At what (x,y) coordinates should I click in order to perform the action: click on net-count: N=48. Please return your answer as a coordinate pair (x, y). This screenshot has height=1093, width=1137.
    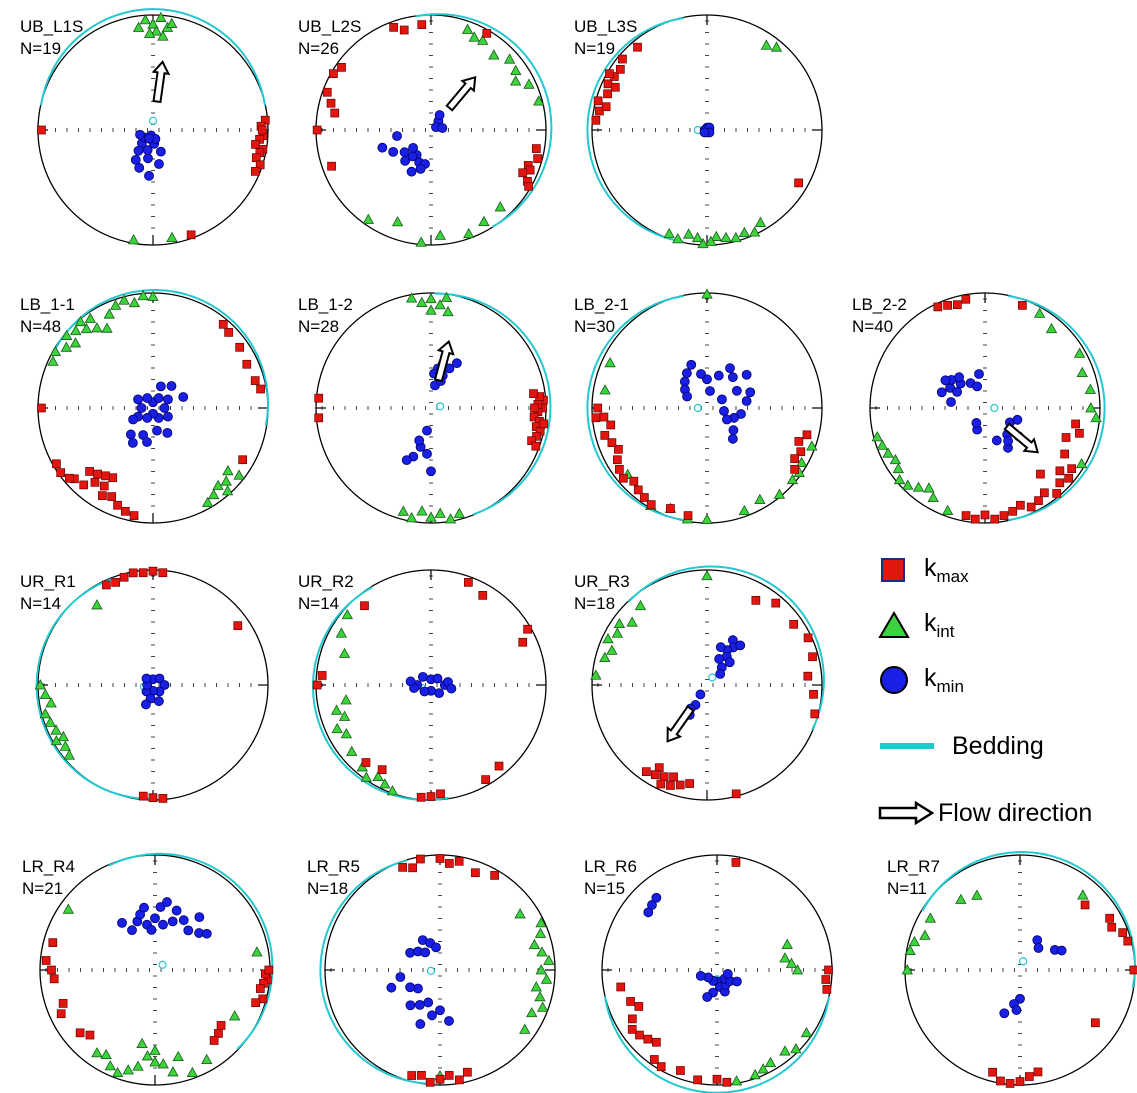
    Looking at the image, I should click on (40, 326).